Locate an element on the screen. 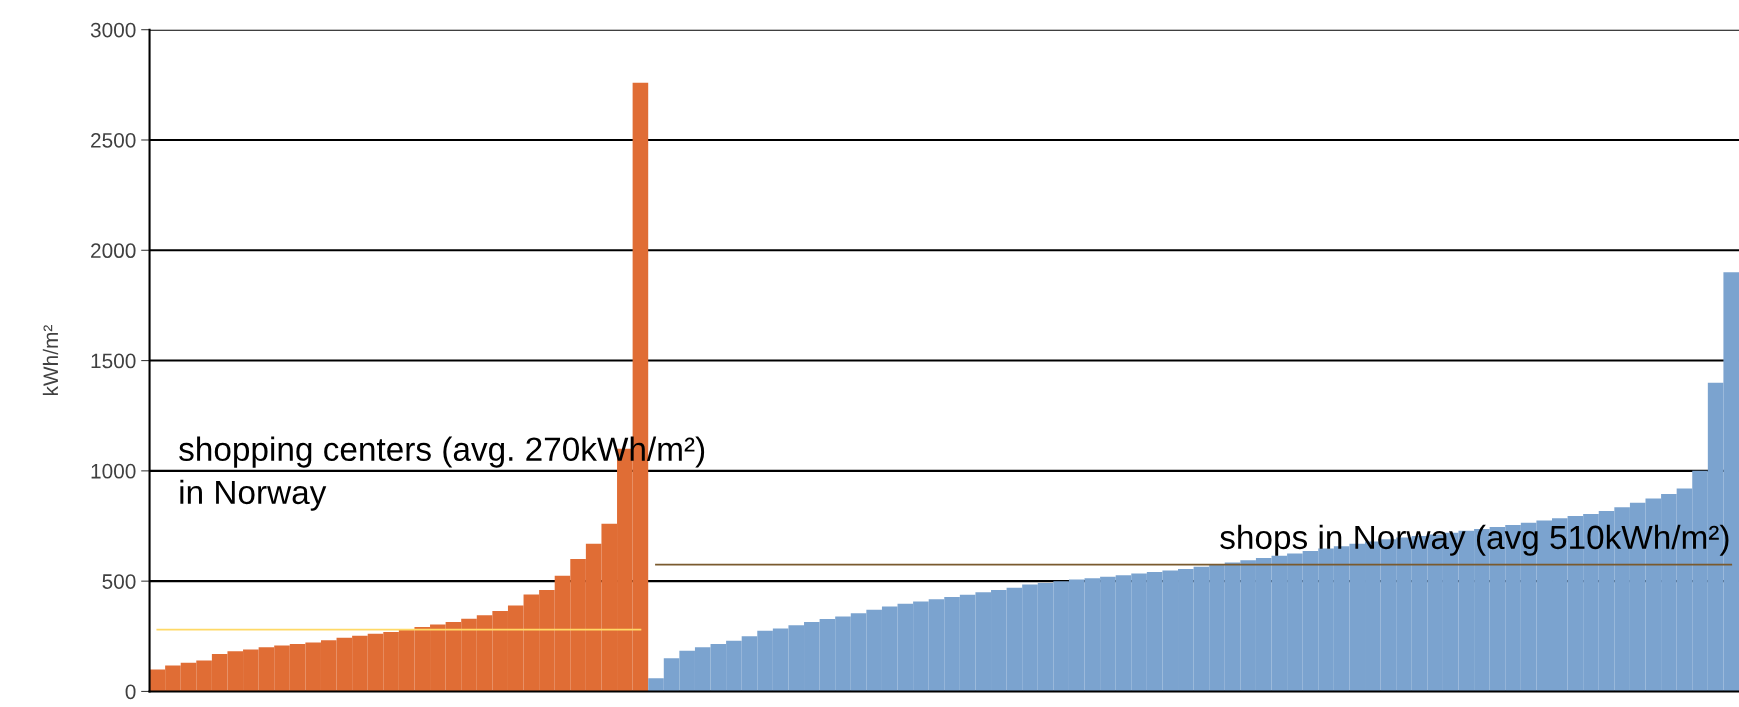 The width and height of the screenshot is (1739, 707). y-tick-label: 500 is located at coordinates (119, 581).